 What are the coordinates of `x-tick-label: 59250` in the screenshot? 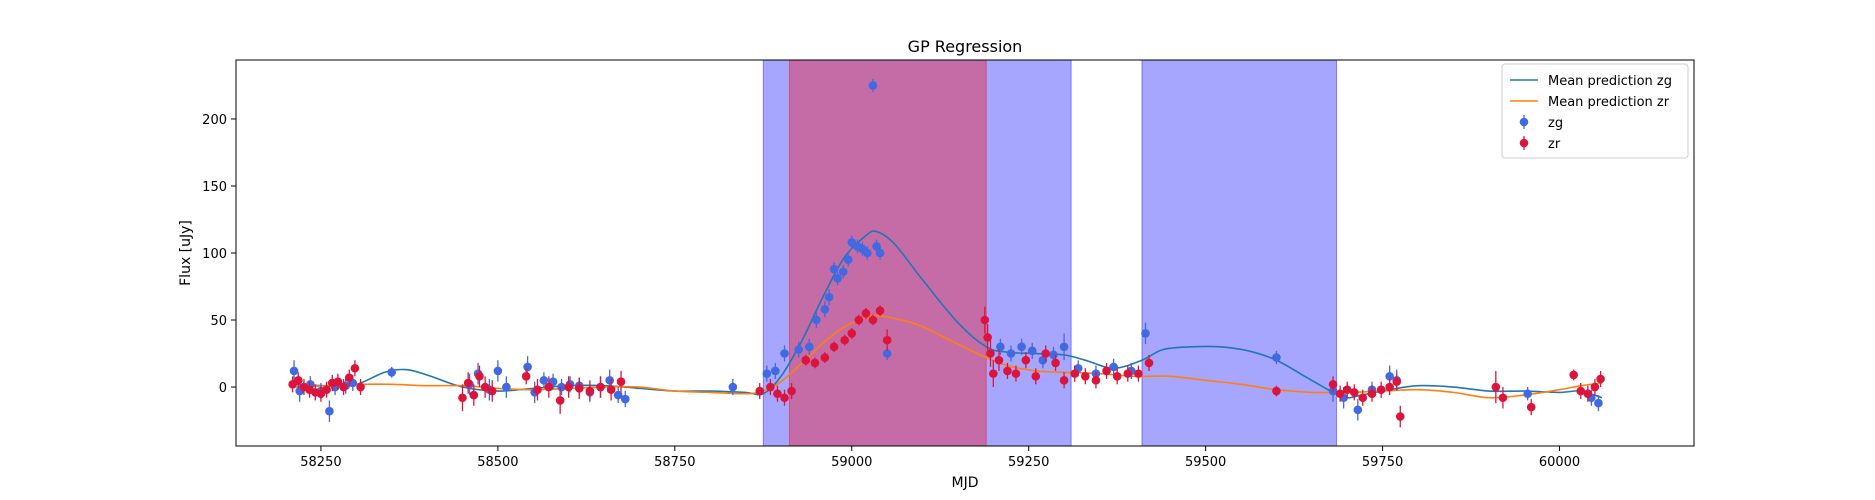 It's located at (1028, 462).